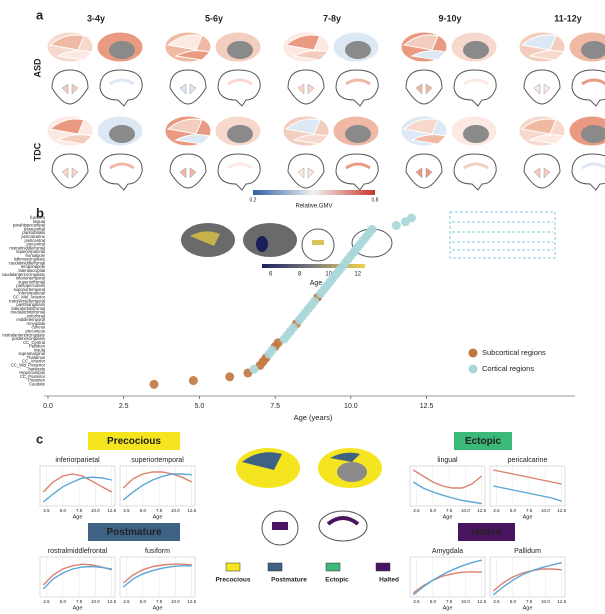 The width and height of the screenshot is (605, 614). Describe the element at coordinates (232, 580) in the screenshot. I see `legend-label: Precocious` at that location.